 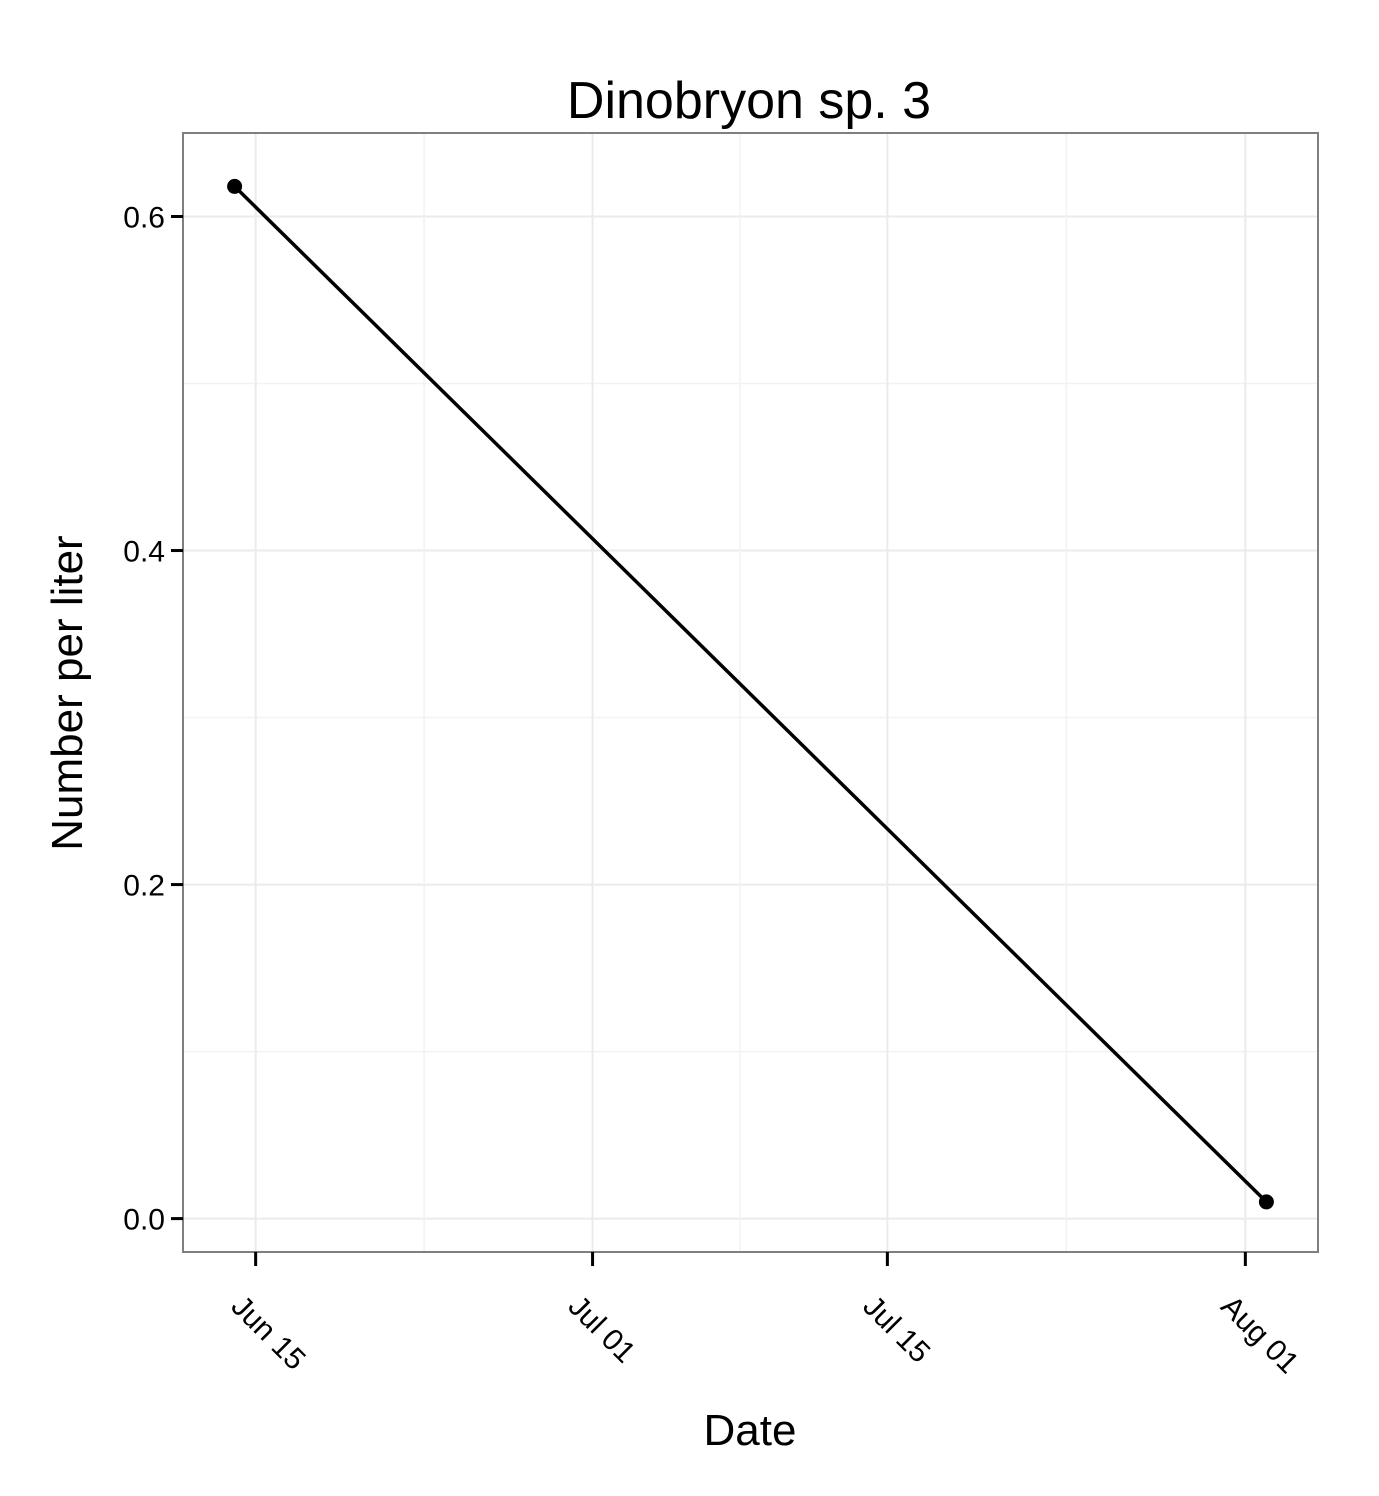 What do you see at coordinates (144, 1220) in the screenshot?
I see `y-tick-label: 0.0` at bounding box center [144, 1220].